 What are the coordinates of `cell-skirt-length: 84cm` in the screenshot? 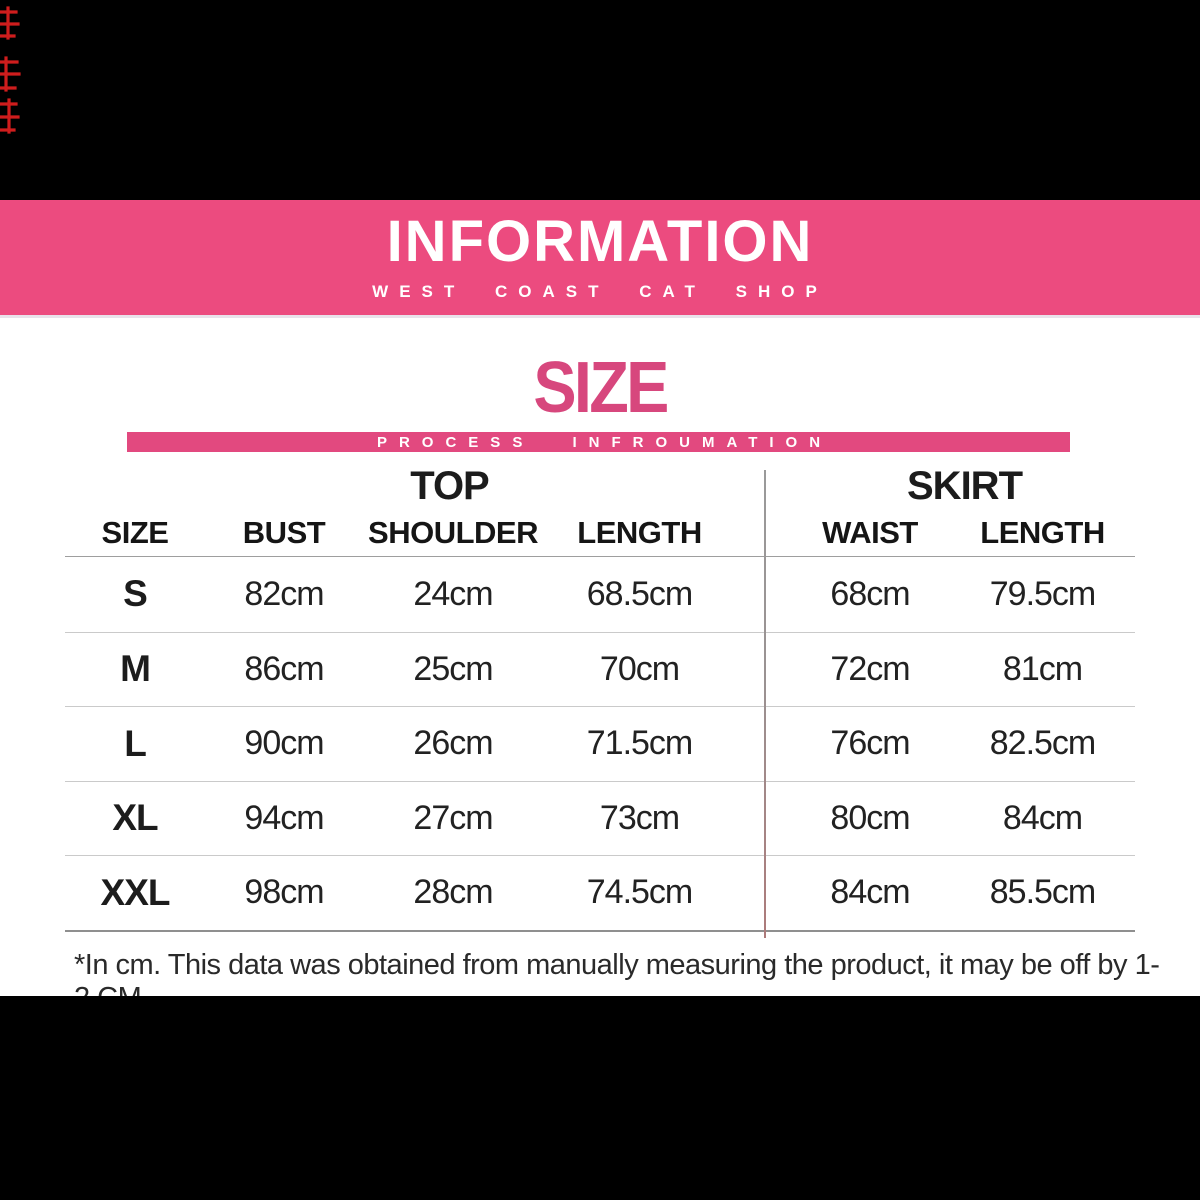 It's located at (1042, 817).